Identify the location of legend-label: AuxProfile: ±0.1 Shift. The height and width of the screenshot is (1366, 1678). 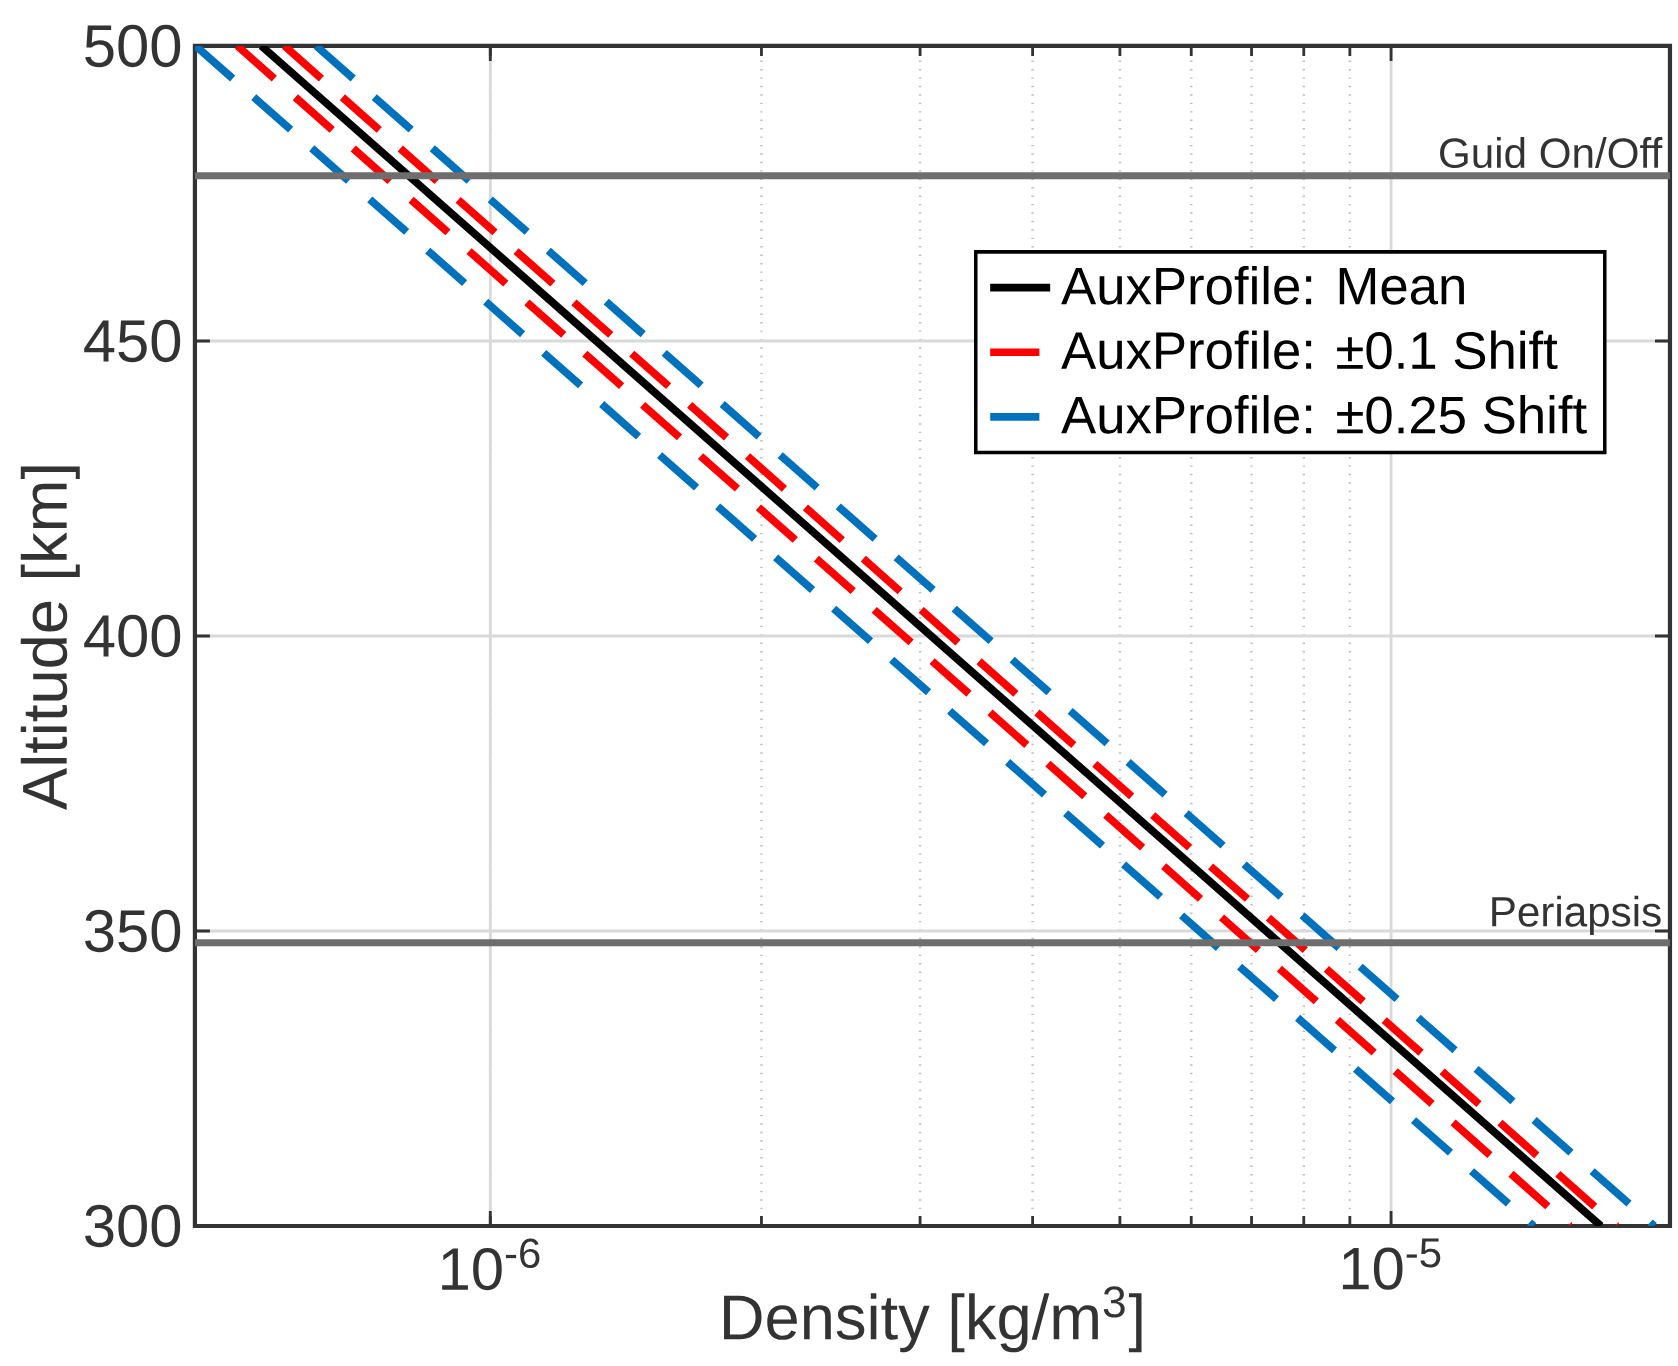
(1309, 350).